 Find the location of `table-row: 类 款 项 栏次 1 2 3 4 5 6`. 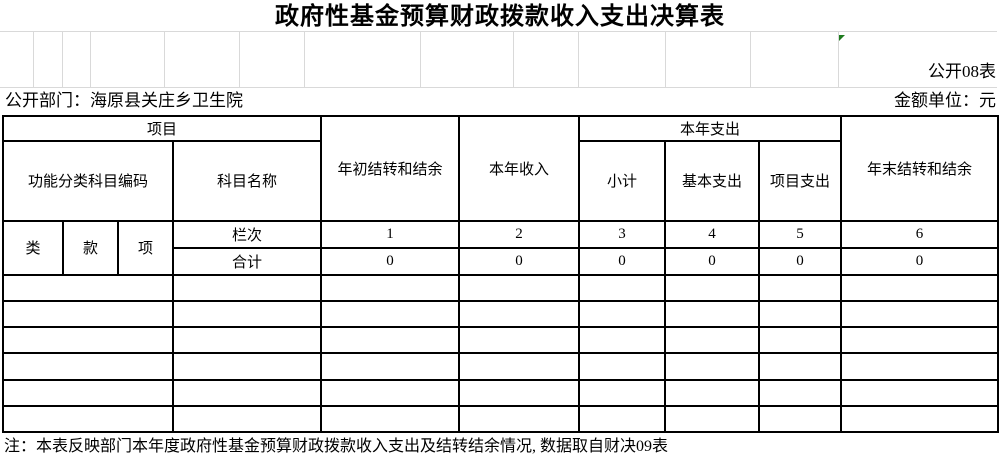

table-row: 类 款 项 栏次 1 2 3 4 5 6 is located at coordinates (501, 248).